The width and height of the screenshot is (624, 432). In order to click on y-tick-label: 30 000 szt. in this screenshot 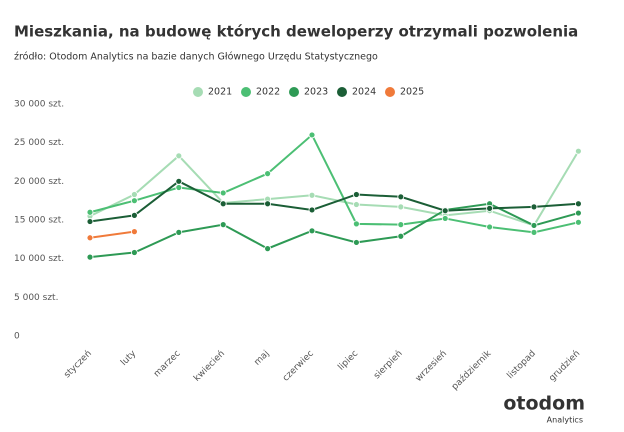, I will do `click(39, 105)`.